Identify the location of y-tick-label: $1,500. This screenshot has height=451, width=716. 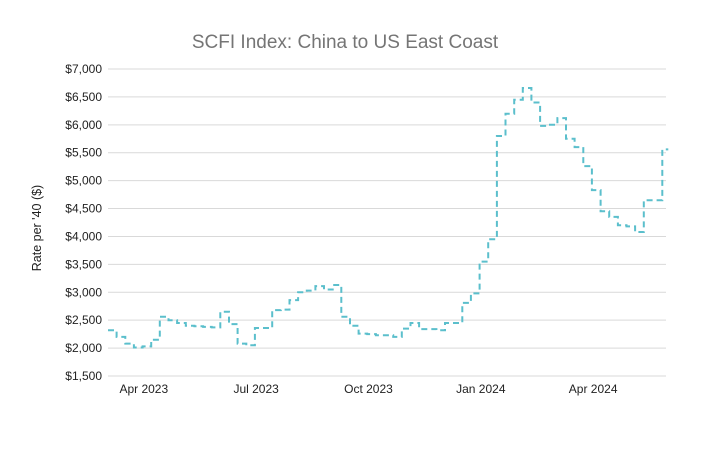
(83, 376).